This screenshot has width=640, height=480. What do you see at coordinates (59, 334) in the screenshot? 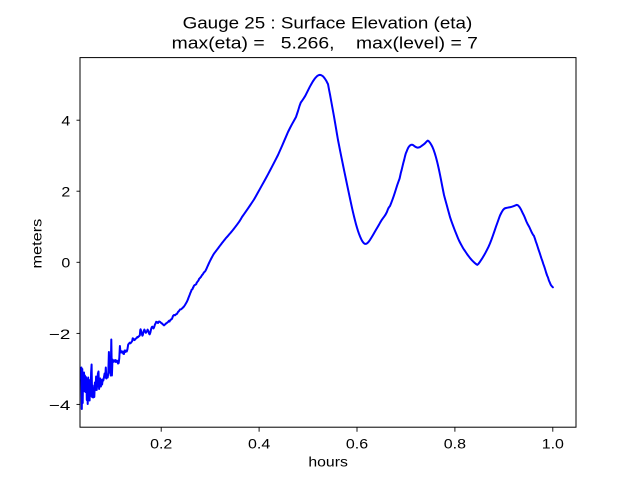
I see `svg-text: −2` at bounding box center [59, 334].